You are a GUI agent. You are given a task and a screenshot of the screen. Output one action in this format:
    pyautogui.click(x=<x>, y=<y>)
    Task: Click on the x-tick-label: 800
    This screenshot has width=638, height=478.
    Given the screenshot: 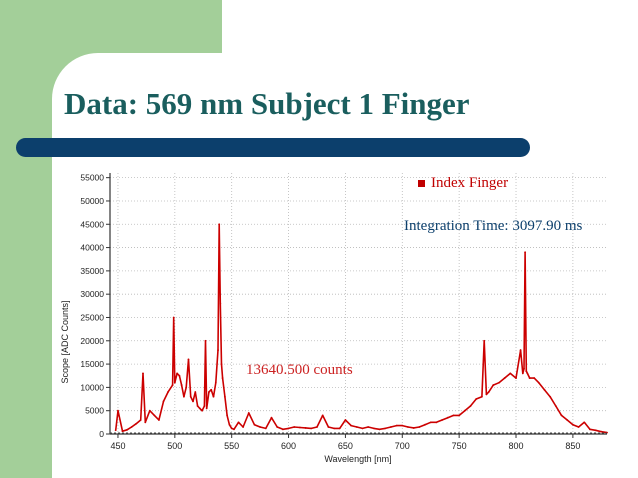 What is the action you would take?
    pyautogui.click(x=516, y=446)
    